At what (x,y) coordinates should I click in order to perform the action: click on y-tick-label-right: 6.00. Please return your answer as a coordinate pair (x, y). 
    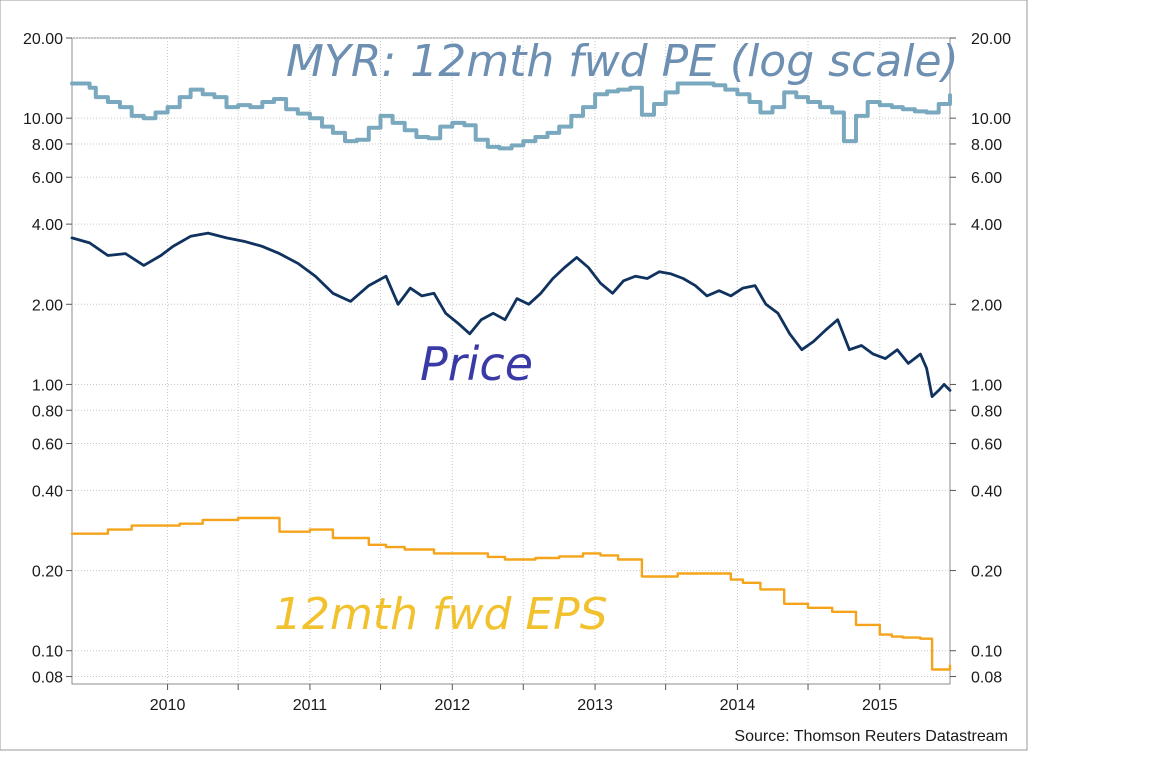
    Looking at the image, I should click on (986, 178).